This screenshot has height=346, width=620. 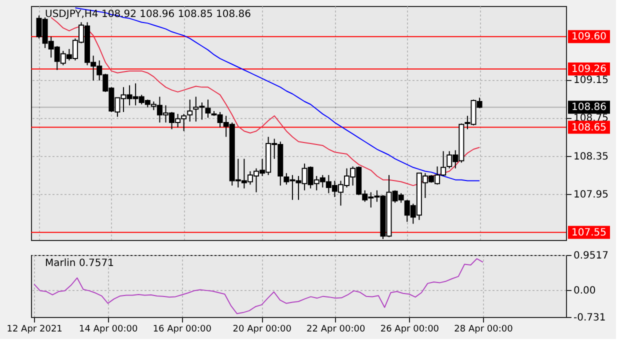 I want to click on y-tick-label: 107.95, so click(x=591, y=195).